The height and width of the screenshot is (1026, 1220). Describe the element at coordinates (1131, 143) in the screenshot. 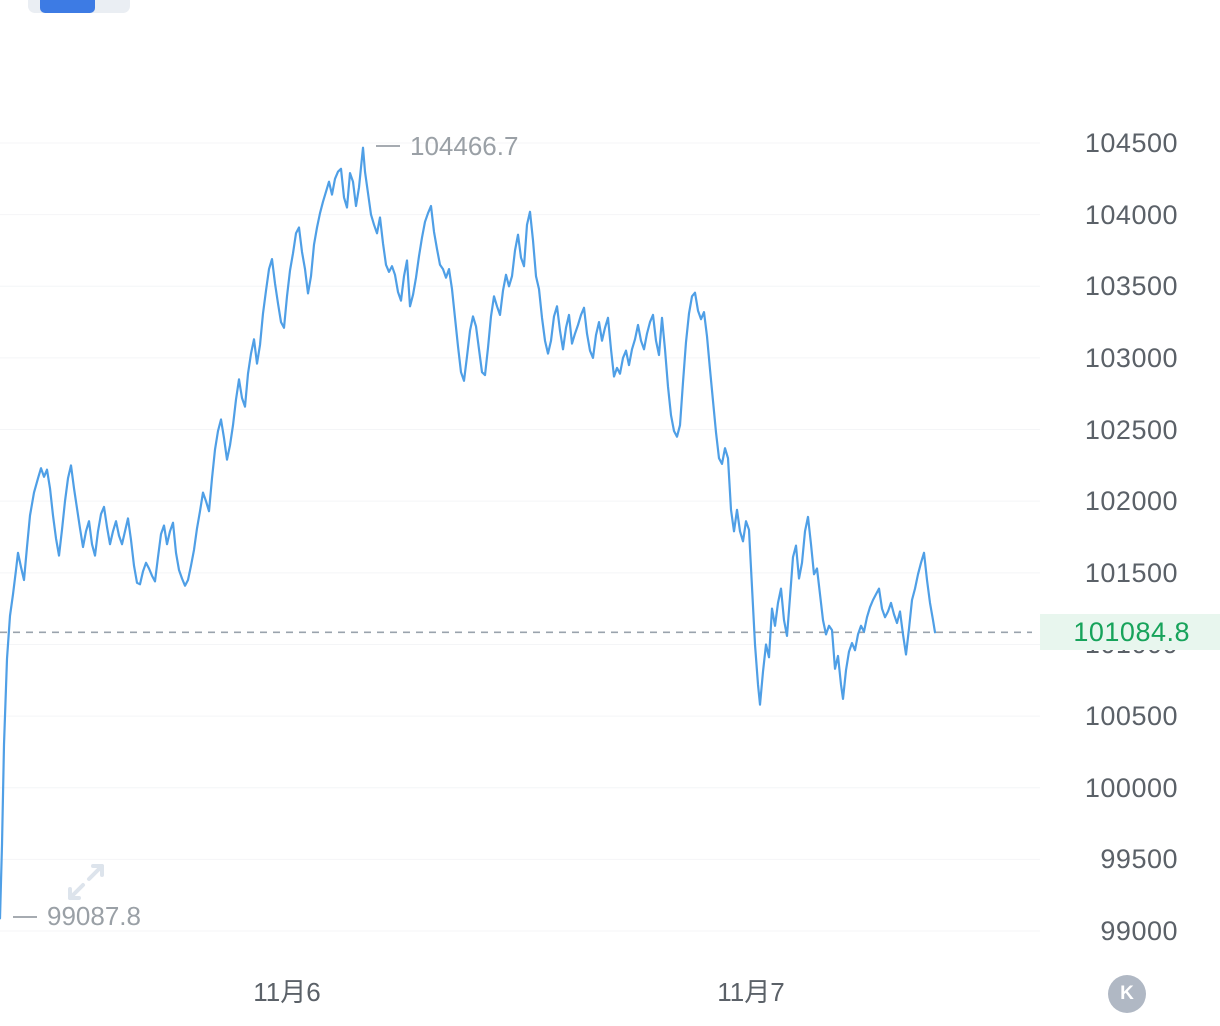

I see `y-axis-label: 104500` at that location.